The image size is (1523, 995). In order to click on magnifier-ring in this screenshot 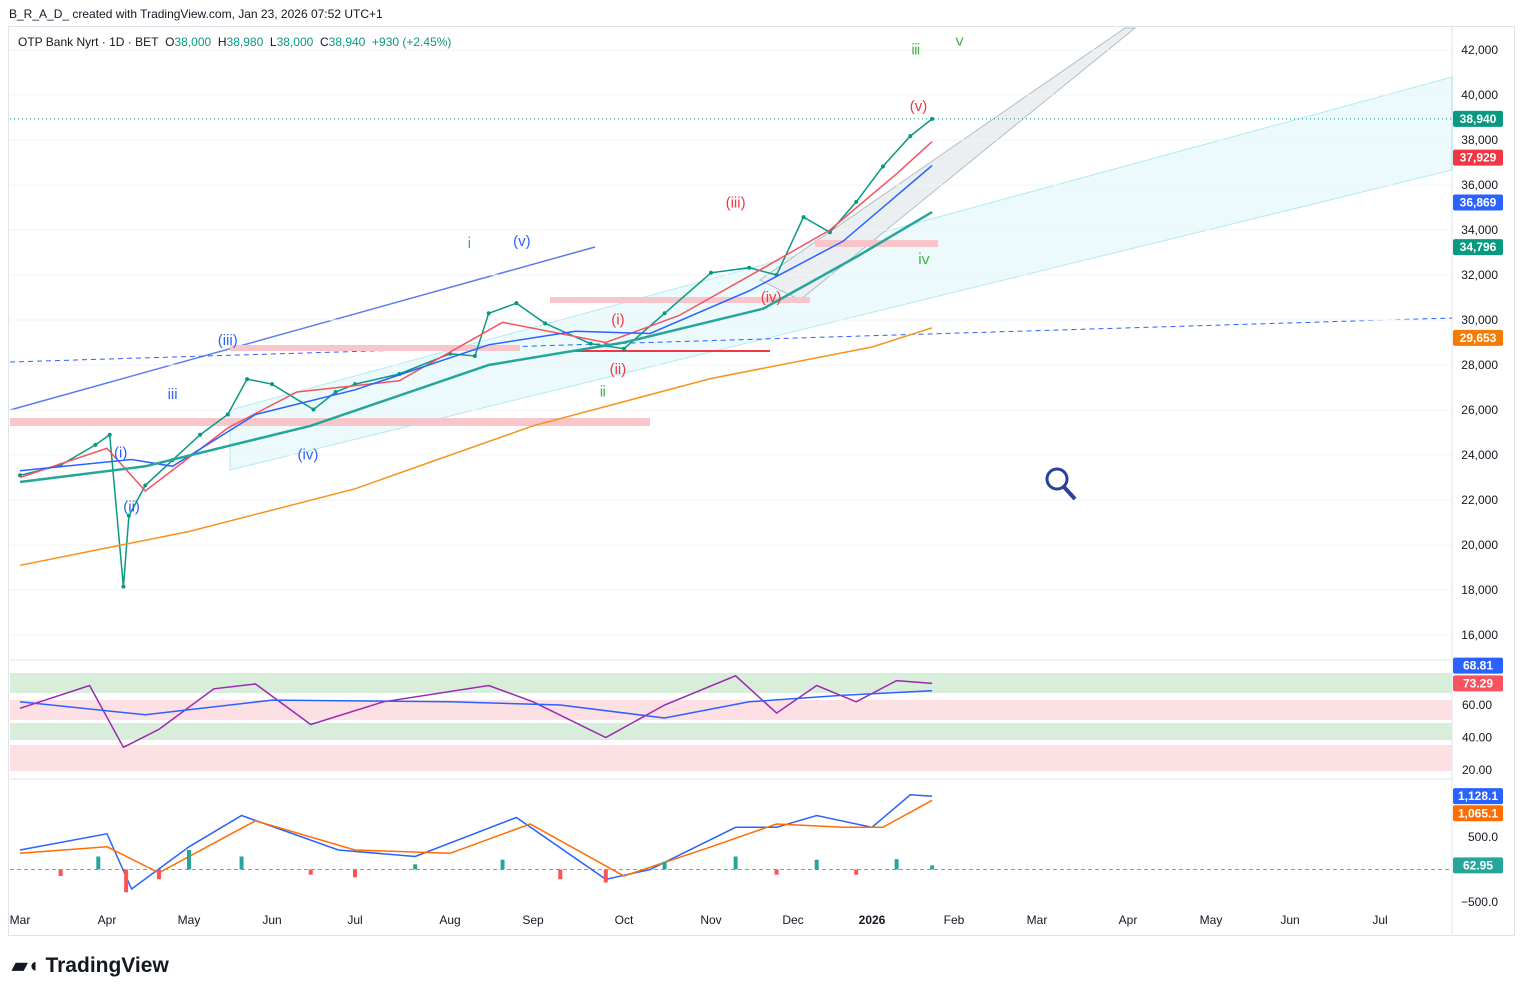, I will do `click(1057, 479)`.